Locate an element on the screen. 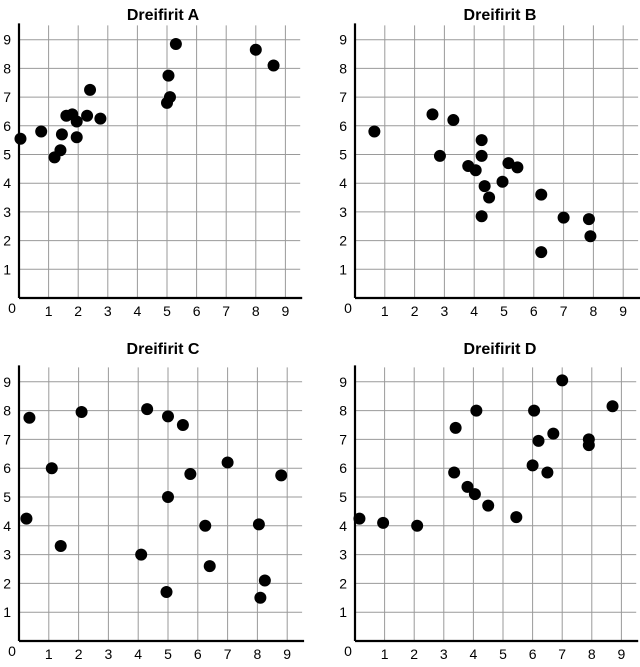 The height and width of the screenshot is (667, 640). chart-title: Dreifirit C is located at coordinates (163, 349).